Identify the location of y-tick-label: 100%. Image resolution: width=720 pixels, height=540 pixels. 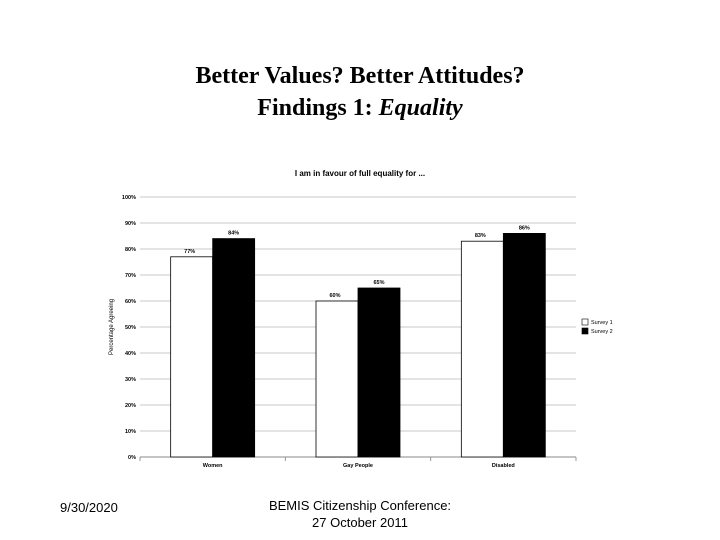
(129, 198).